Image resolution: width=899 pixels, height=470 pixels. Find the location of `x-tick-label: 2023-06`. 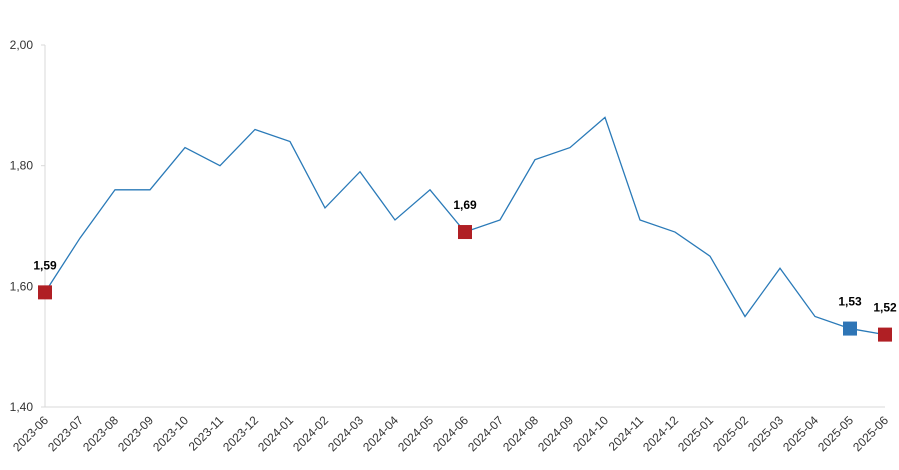

x-tick-label: 2023-06 is located at coordinates (30, 433).